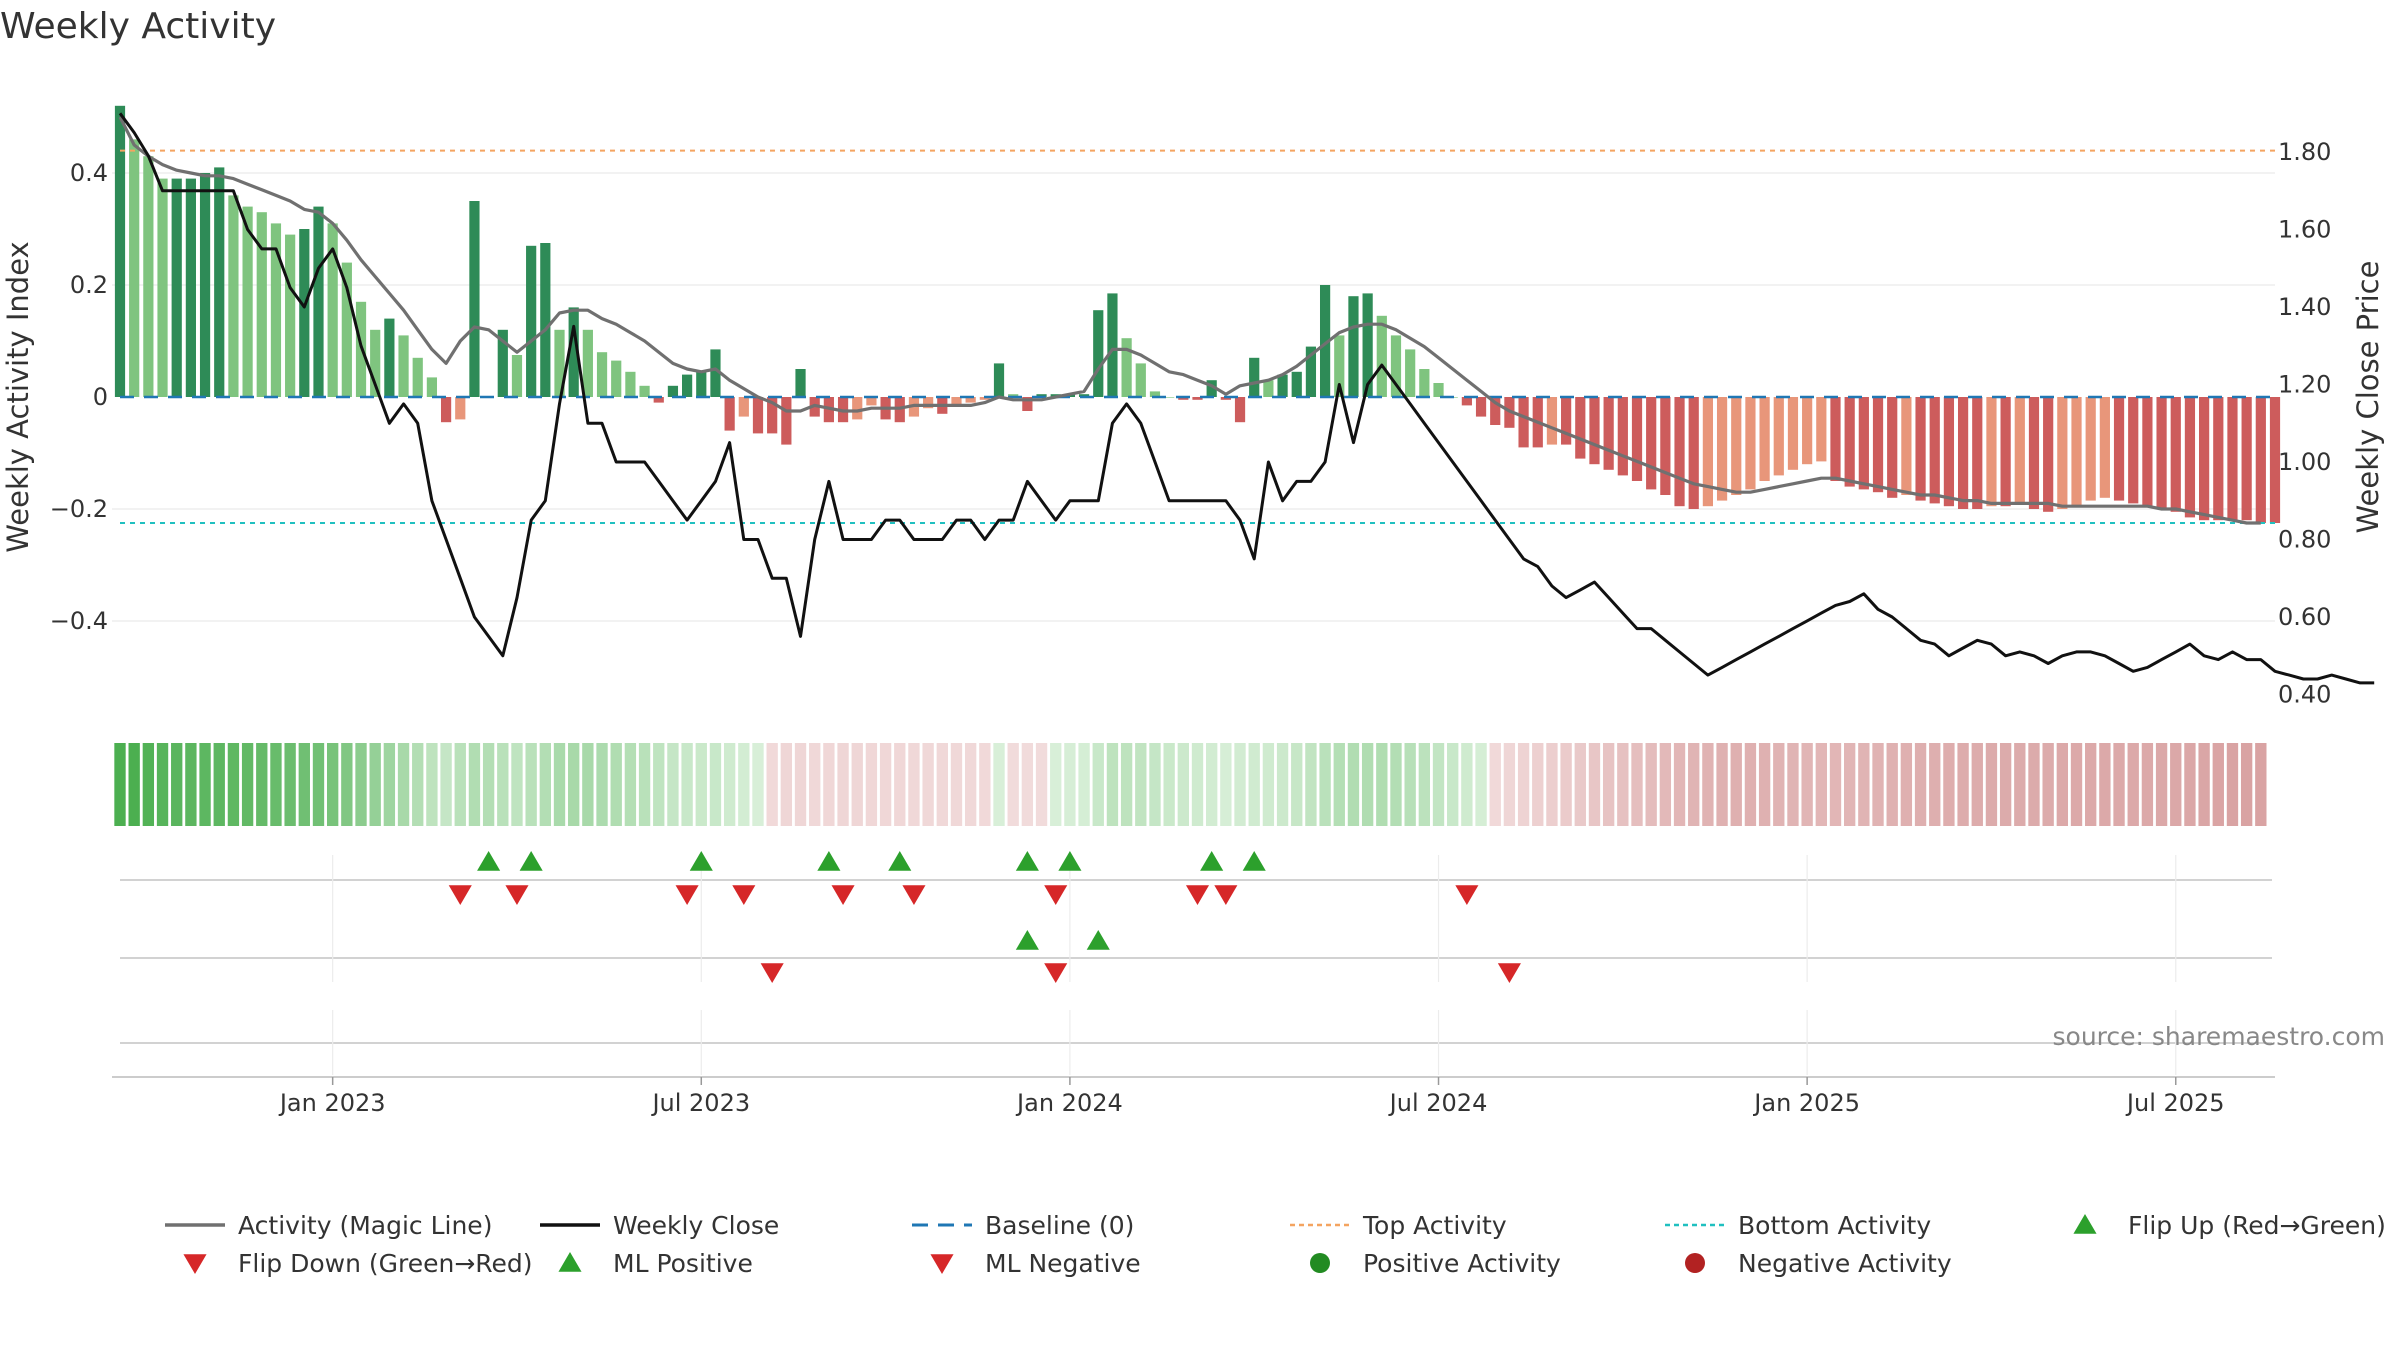 The width and height of the screenshot is (2400, 1350). Describe the element at coordinates (358, 1263) in the screenshot. I see `legend-item-flipdown: Flip Down (Green→Red)` at that location.